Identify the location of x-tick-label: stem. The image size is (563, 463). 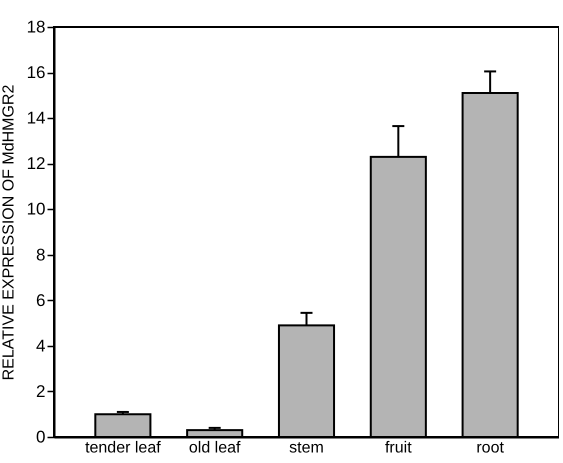
(306, 448).